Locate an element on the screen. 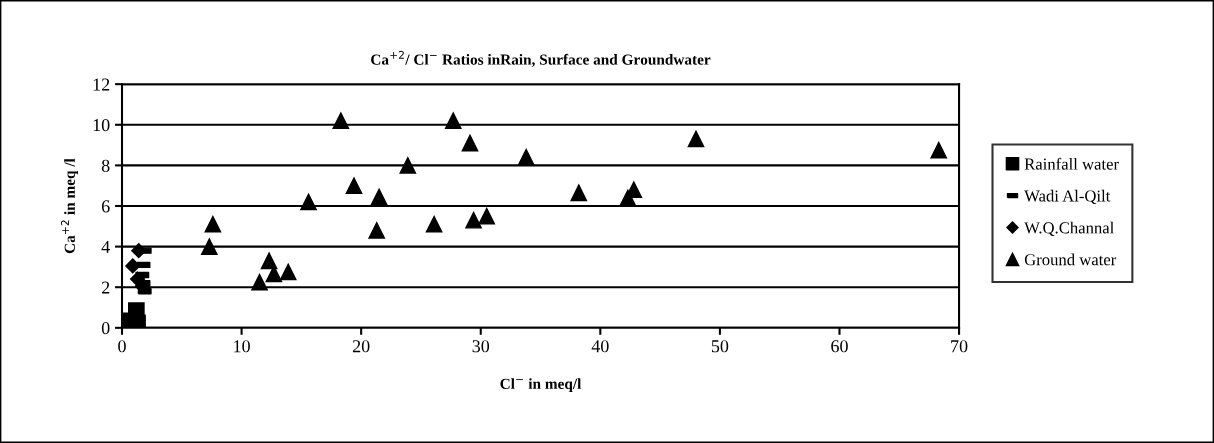  x-tick-label: 60 is located at coordinates (839, 346).